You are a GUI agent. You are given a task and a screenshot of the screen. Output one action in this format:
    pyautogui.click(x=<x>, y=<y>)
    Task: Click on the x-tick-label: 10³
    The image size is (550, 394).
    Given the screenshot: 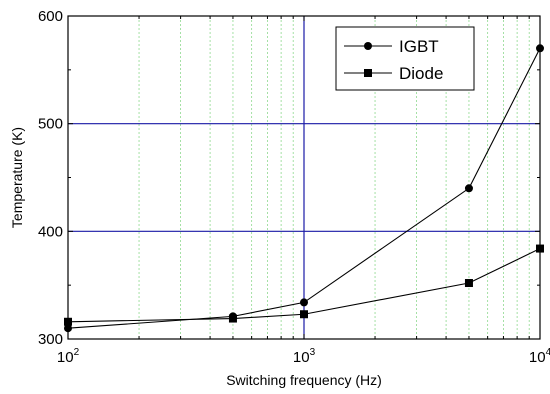 What is the action you would take?
    pyautogui.click(x=304, y=356)
    